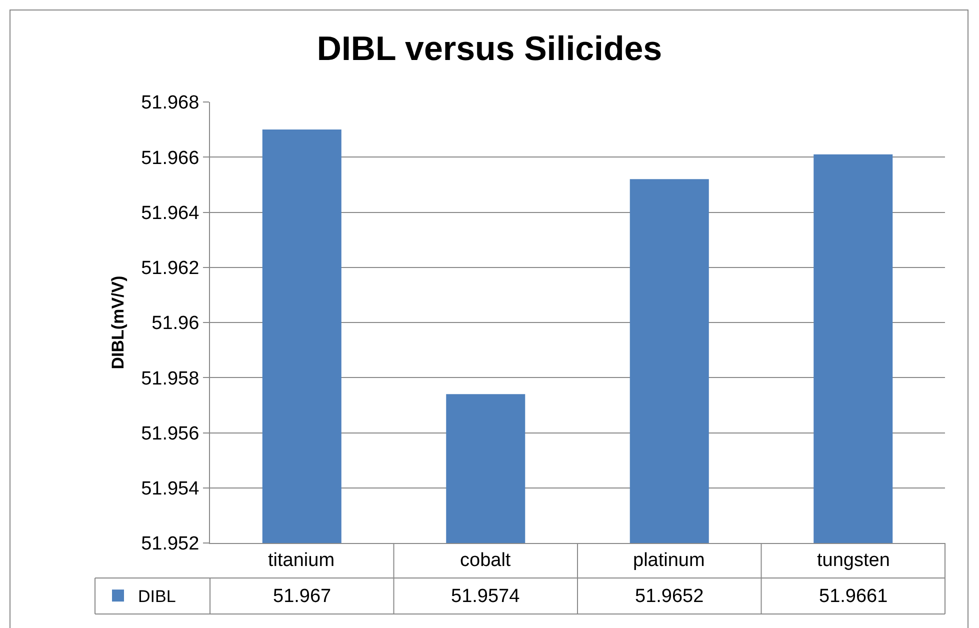 The width and height of the screenshot is (979, 628). Describe the element at coordinates (853, 596) in the screenshot. I see `data-label: 51.9661` at that location.